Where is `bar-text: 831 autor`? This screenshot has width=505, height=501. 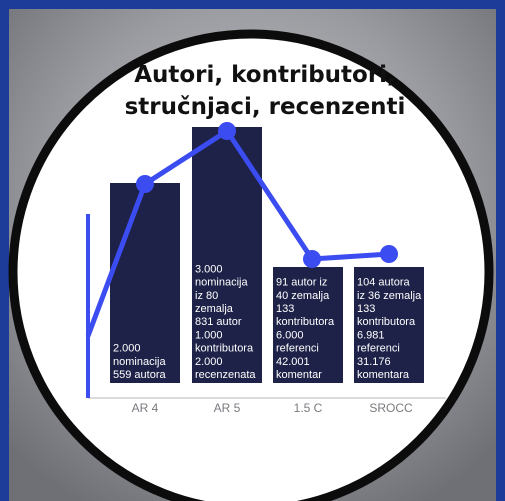
bar-text: 831 autor is located at coordinates (218, 322).